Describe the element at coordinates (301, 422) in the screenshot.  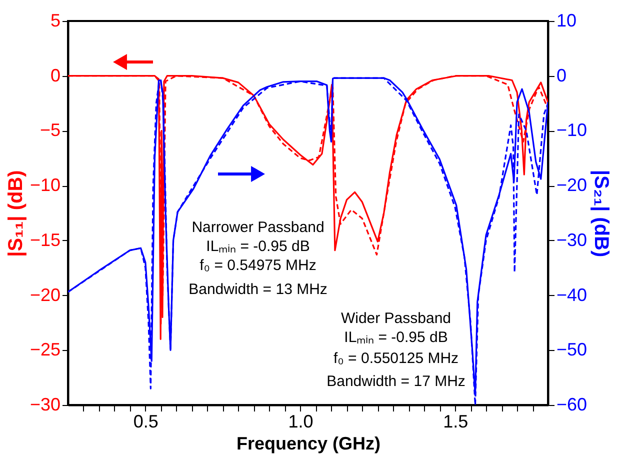
I see `x-tick-label: 1.0` at that location.